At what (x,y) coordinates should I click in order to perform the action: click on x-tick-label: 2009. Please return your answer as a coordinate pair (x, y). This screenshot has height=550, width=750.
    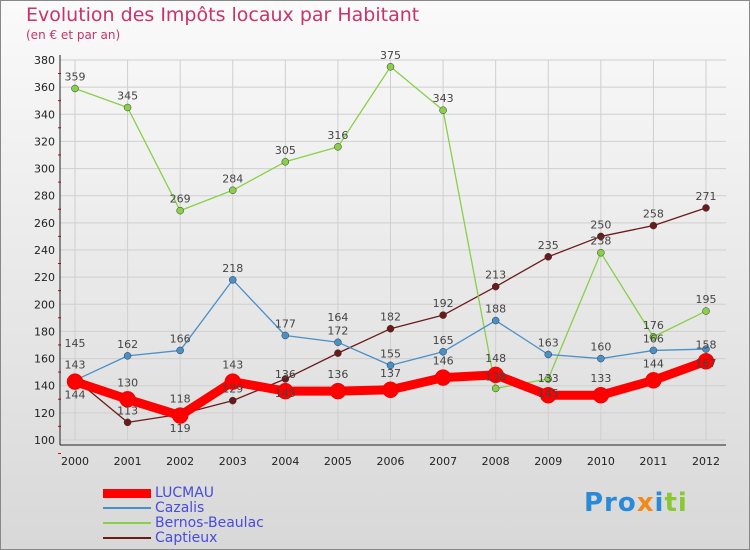
    Looking at the image, I should click on (548, 461).